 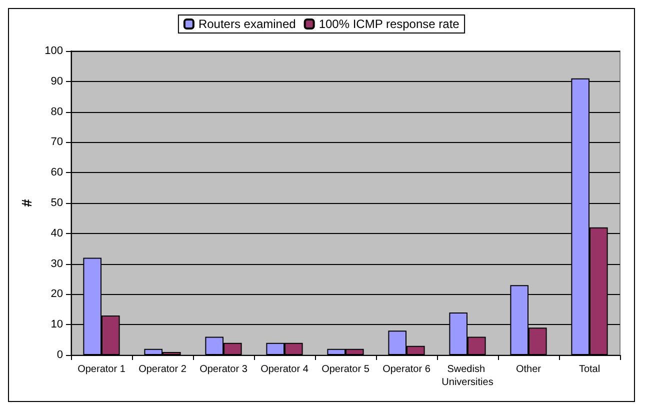 What do you see at coordinates (346, 369) in the screenshot?
I see `x-tick-label: Operator 5` at bounding box center [346, 369].